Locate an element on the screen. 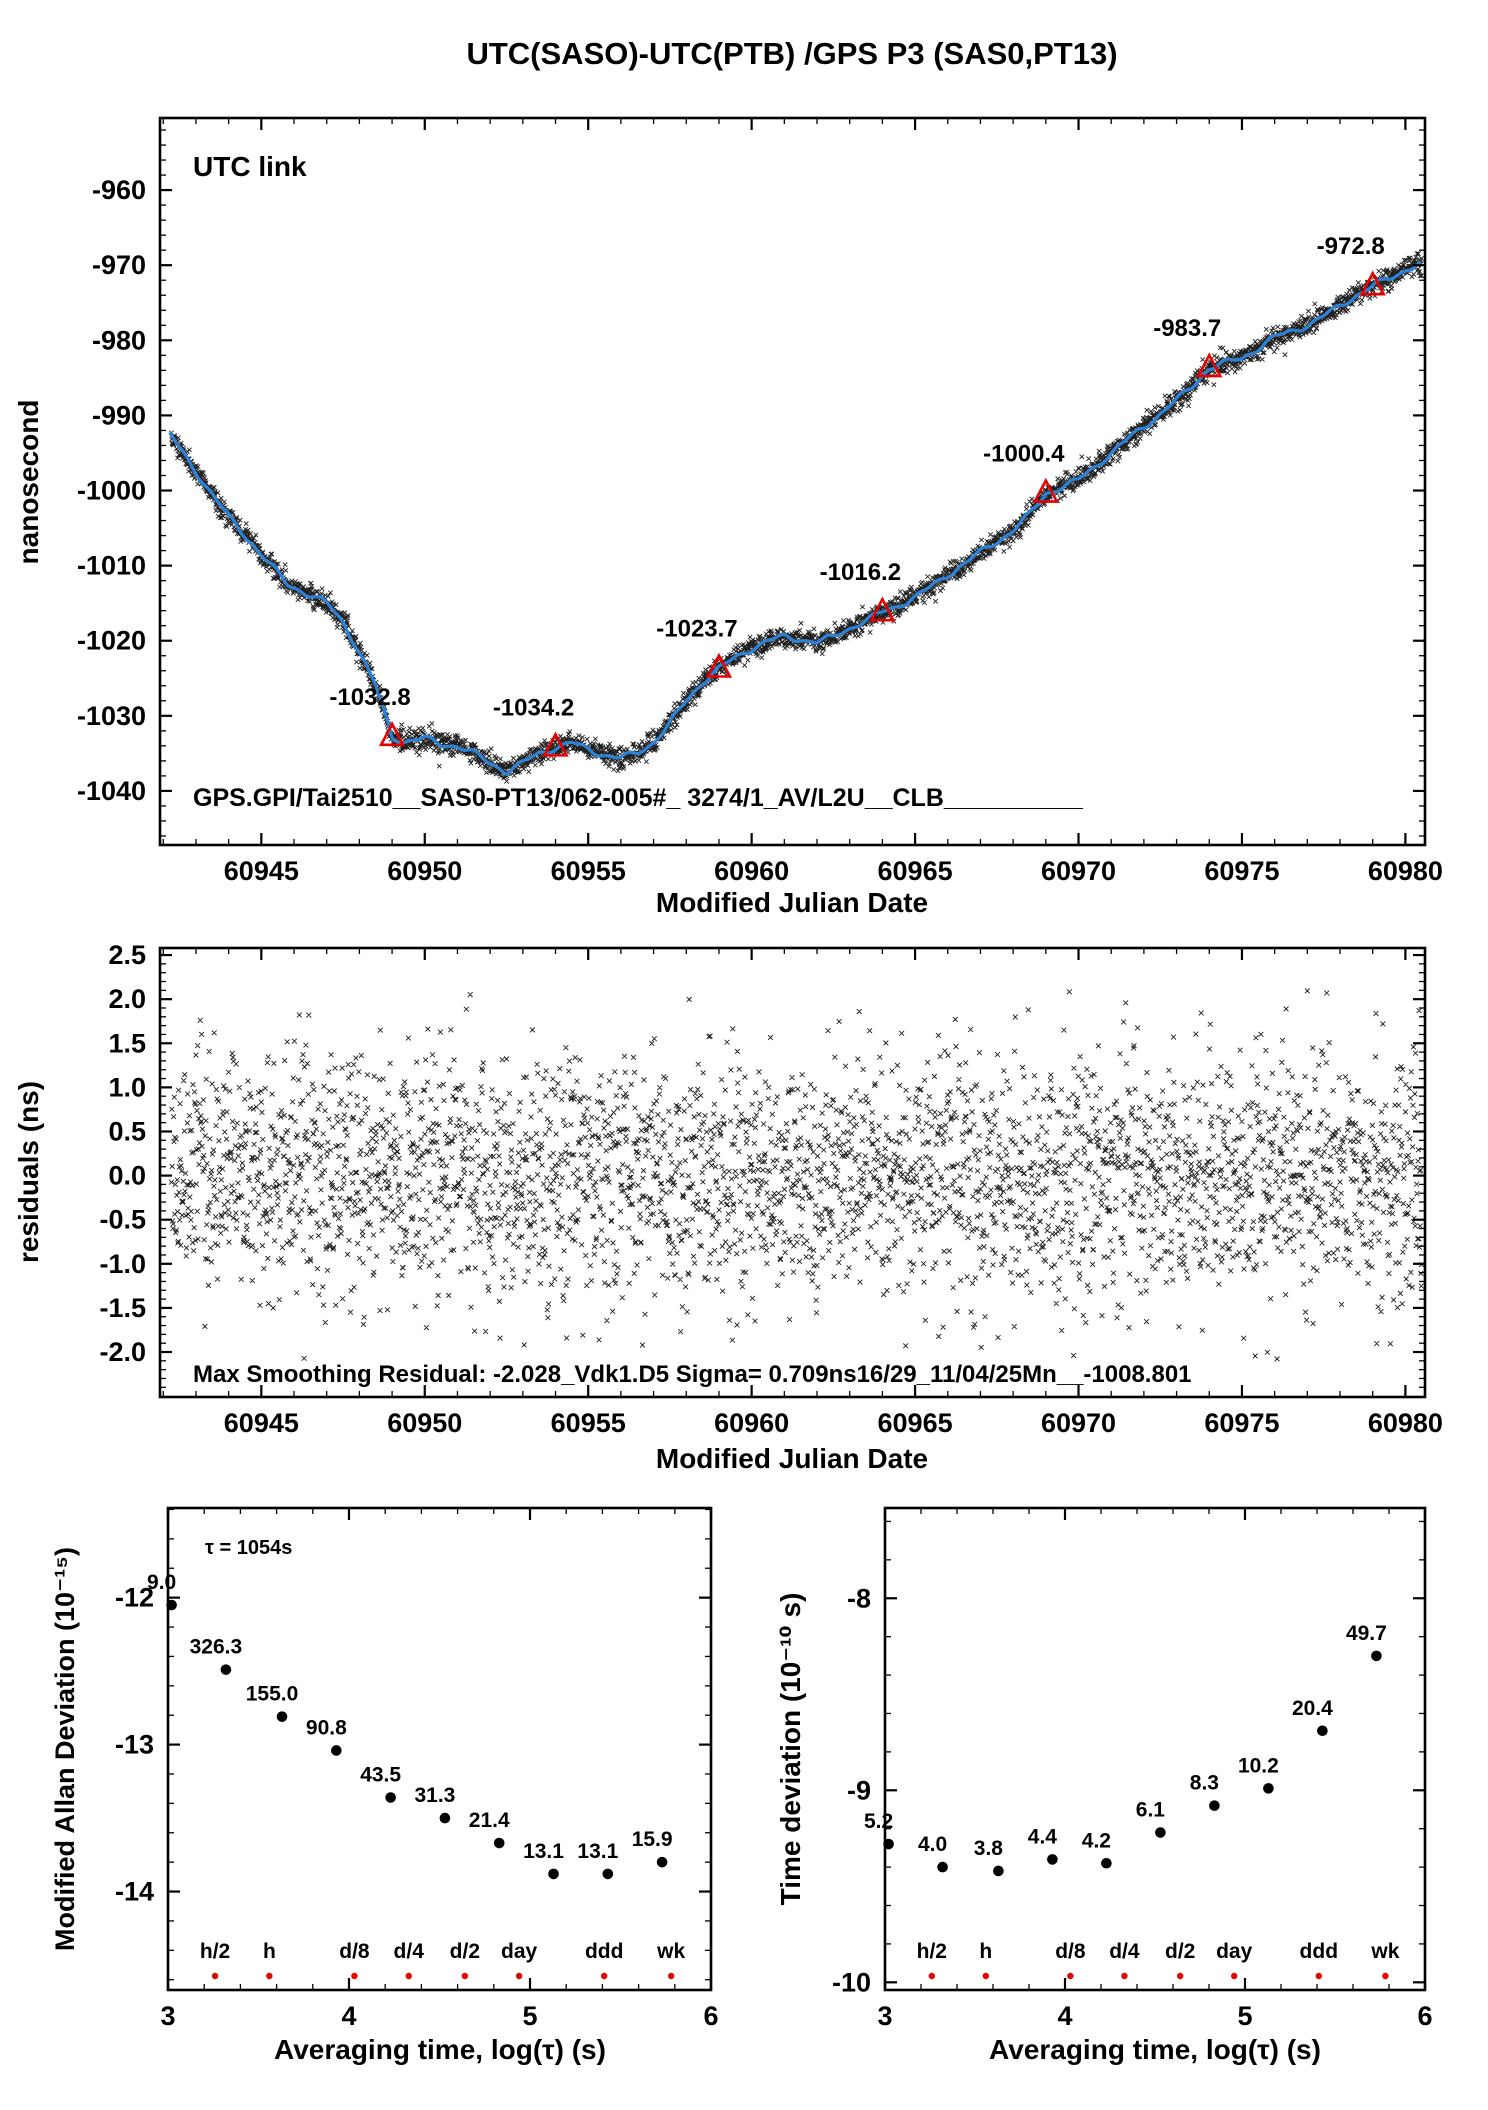 The image size is (1488, 2110). y-tick-label: 1.5 is located at coordinates (127, 1043).